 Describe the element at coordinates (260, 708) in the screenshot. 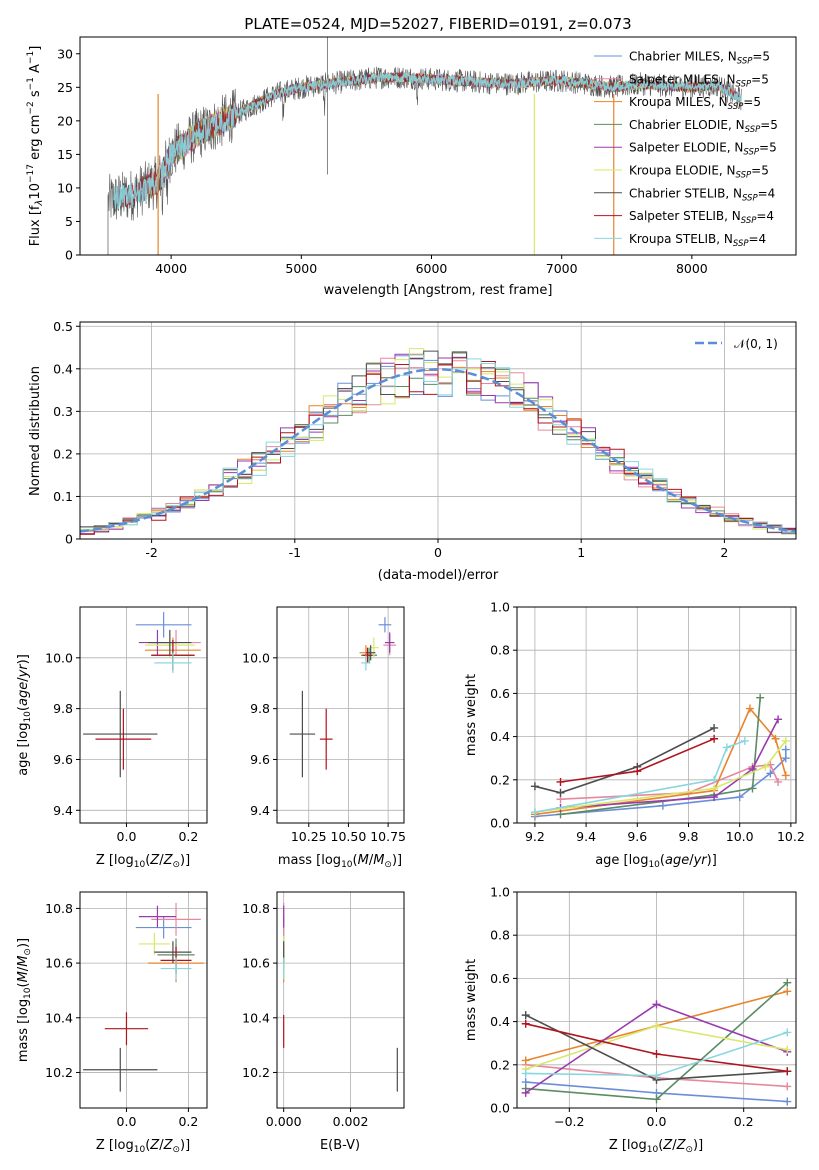

I see `age-vs-mass-ytick-label: 9.8` at that location.